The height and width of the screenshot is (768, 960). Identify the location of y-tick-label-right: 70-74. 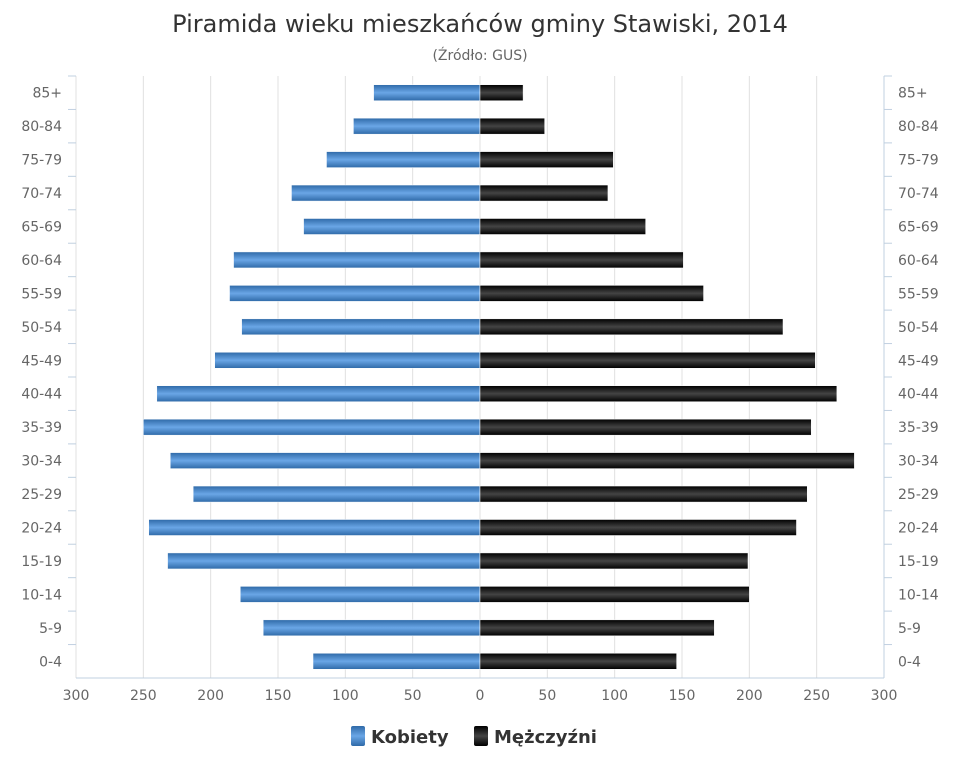
(918, 194).